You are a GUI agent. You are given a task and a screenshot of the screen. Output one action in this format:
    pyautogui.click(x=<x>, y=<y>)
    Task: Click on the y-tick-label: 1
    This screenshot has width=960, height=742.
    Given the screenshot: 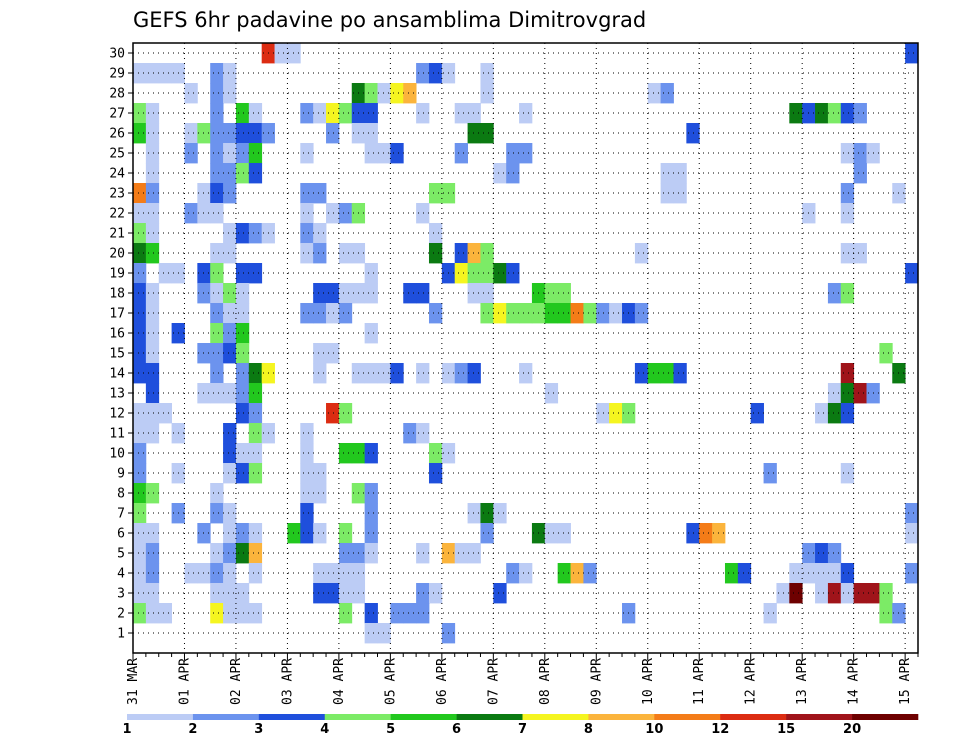 What is the action you would take?
    pyautogui.click(x=121, y=634)
    